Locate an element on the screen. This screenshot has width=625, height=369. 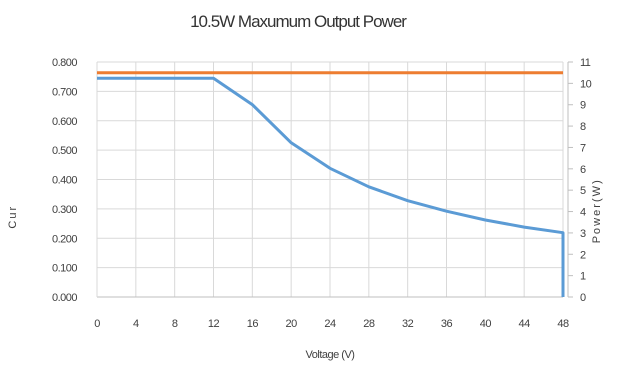
y-right-tick-label: 5 is located at coordinates (583, 191).